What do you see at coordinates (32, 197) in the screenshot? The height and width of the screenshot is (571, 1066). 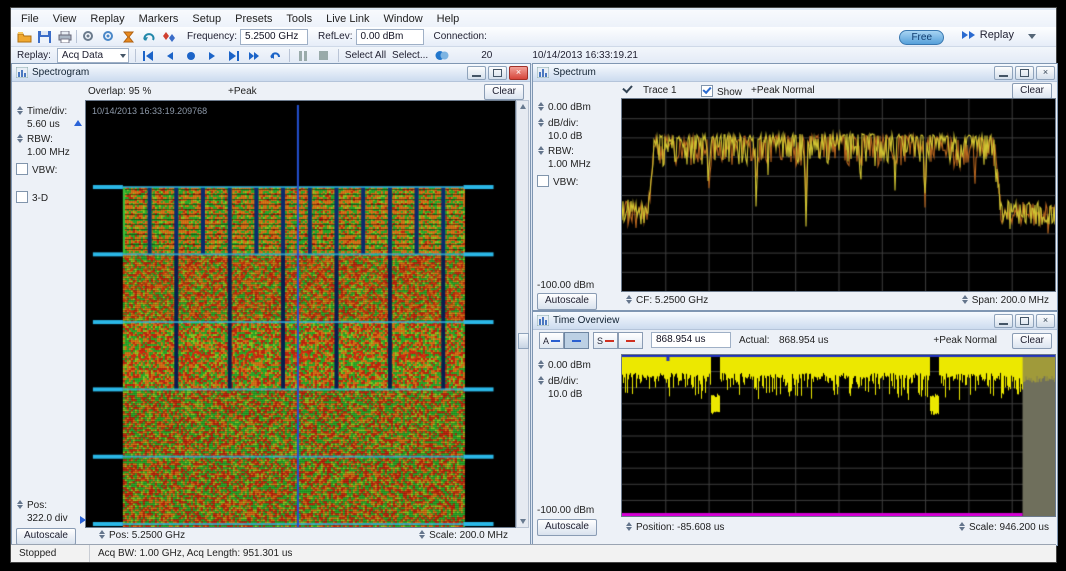 I see `three-d-checkbox: 3-D` at bounding box center [32, 197].